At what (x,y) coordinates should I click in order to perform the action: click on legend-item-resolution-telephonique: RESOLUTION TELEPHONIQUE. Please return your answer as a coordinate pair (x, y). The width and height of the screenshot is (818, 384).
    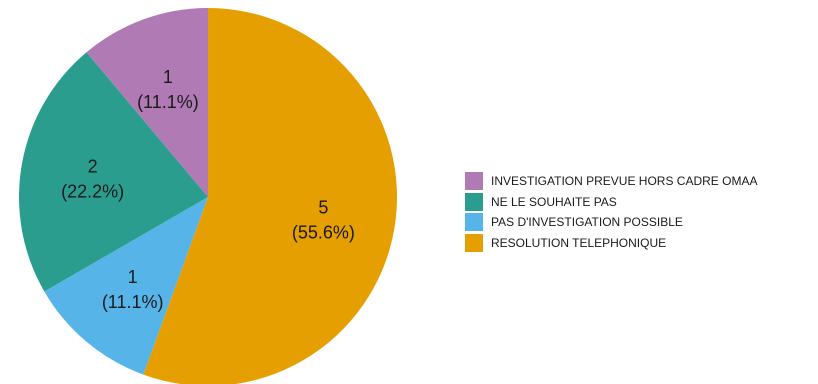
    Looking at the image, I should click on (611, 243).